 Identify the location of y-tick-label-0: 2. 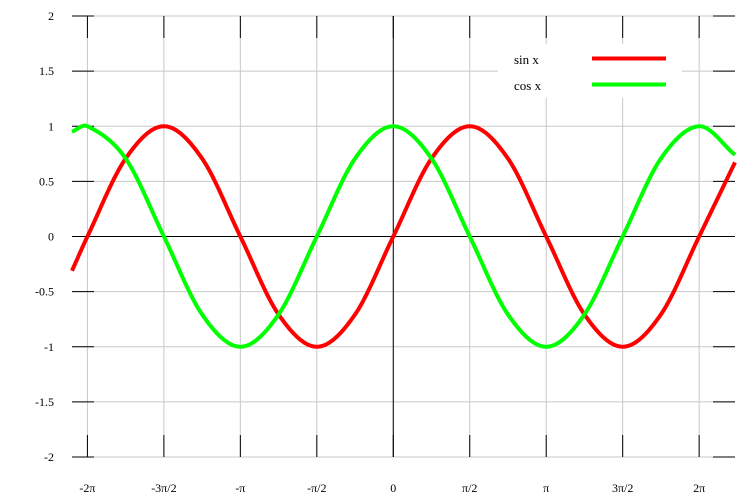
(51, 16).